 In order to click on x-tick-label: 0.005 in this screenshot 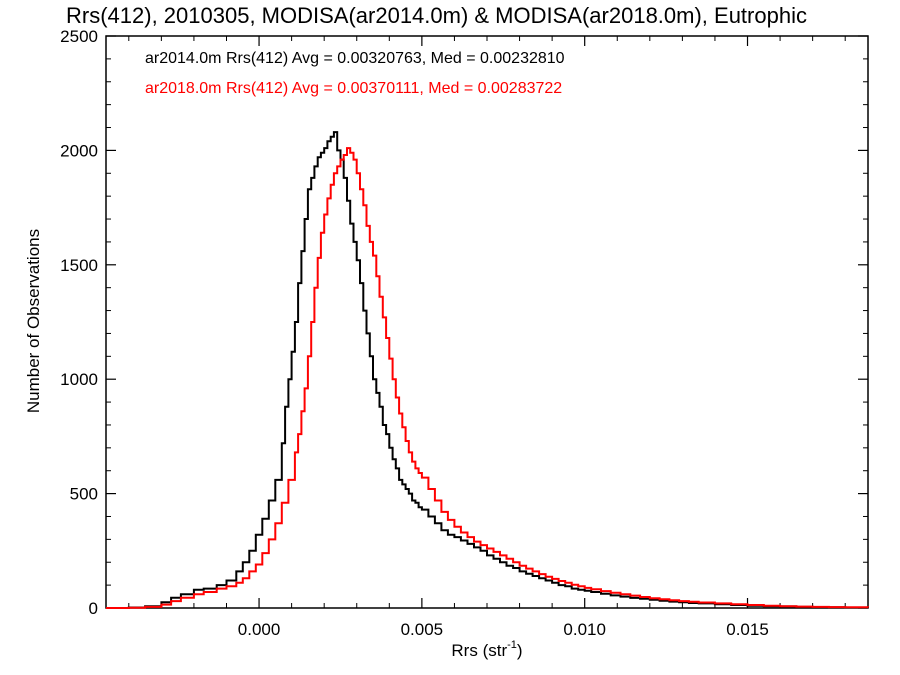, I will do `click(422, 629)`.